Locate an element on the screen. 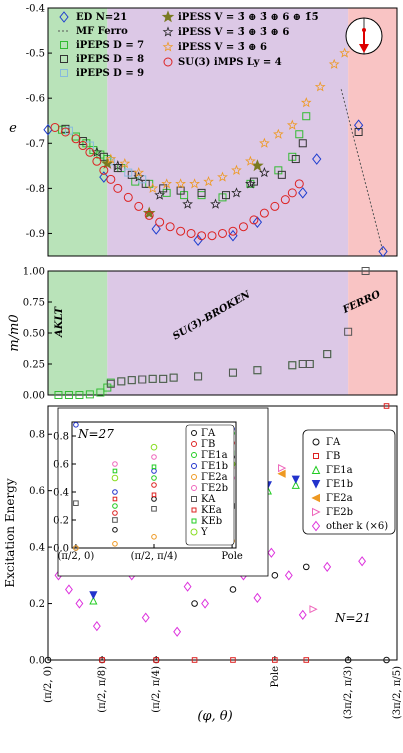  inset-legend-label: KEa is located at coordinates (211, 510).